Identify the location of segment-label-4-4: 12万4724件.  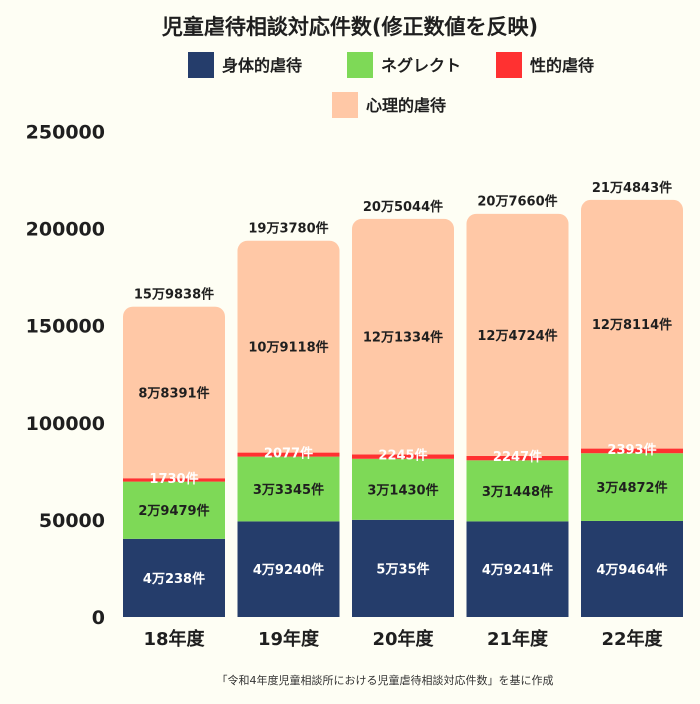
(517, 336).